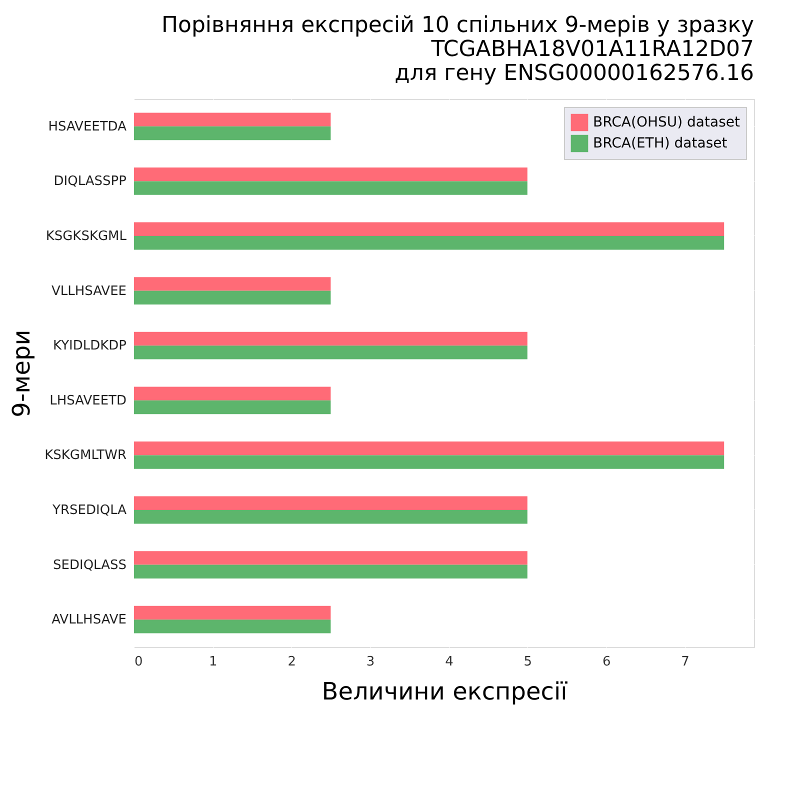  What do you see at coordinates (90, 182) in the screenshot?
I see `y-tick-label: DIQLASSPP` at bounding box center [90, 182].